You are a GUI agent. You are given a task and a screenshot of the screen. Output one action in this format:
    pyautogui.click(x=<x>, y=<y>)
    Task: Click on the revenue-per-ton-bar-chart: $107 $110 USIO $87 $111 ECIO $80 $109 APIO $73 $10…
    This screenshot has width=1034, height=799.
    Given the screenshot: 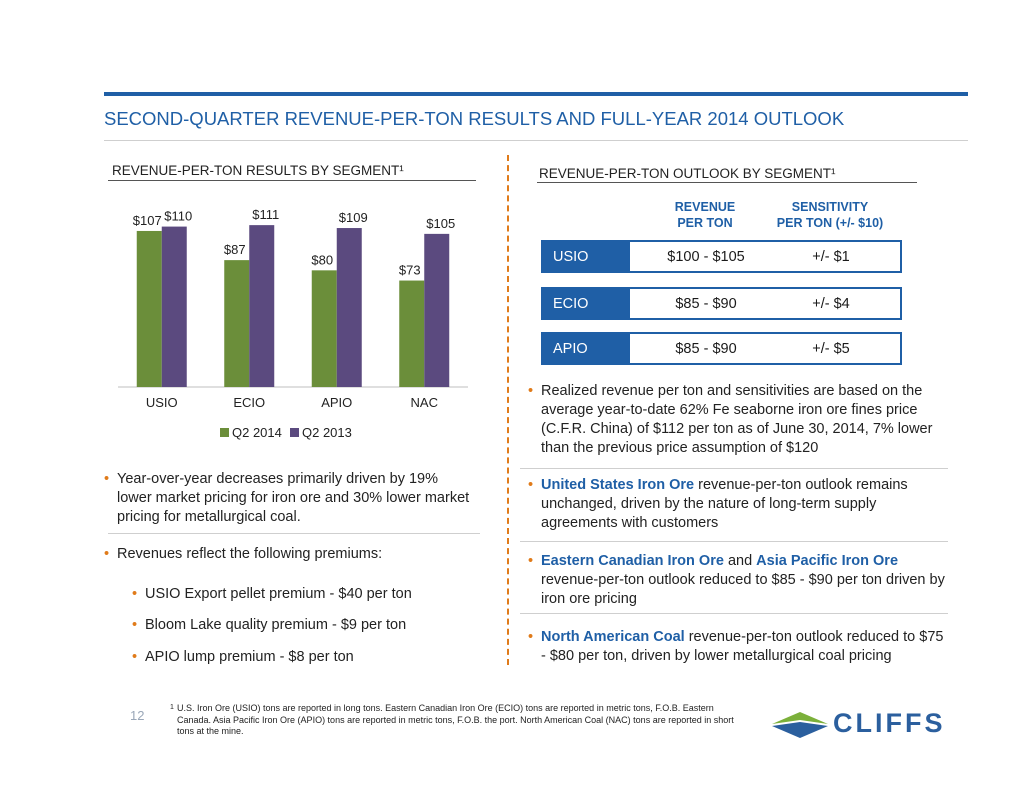 What is the action you would take?
    pyautogui.click(x=293, y=323)
    